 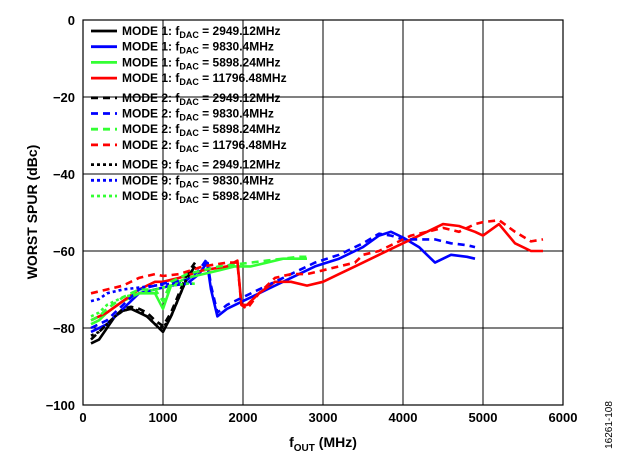 I want to click on x-tick-label: 2000, so click(x=243, y=417).